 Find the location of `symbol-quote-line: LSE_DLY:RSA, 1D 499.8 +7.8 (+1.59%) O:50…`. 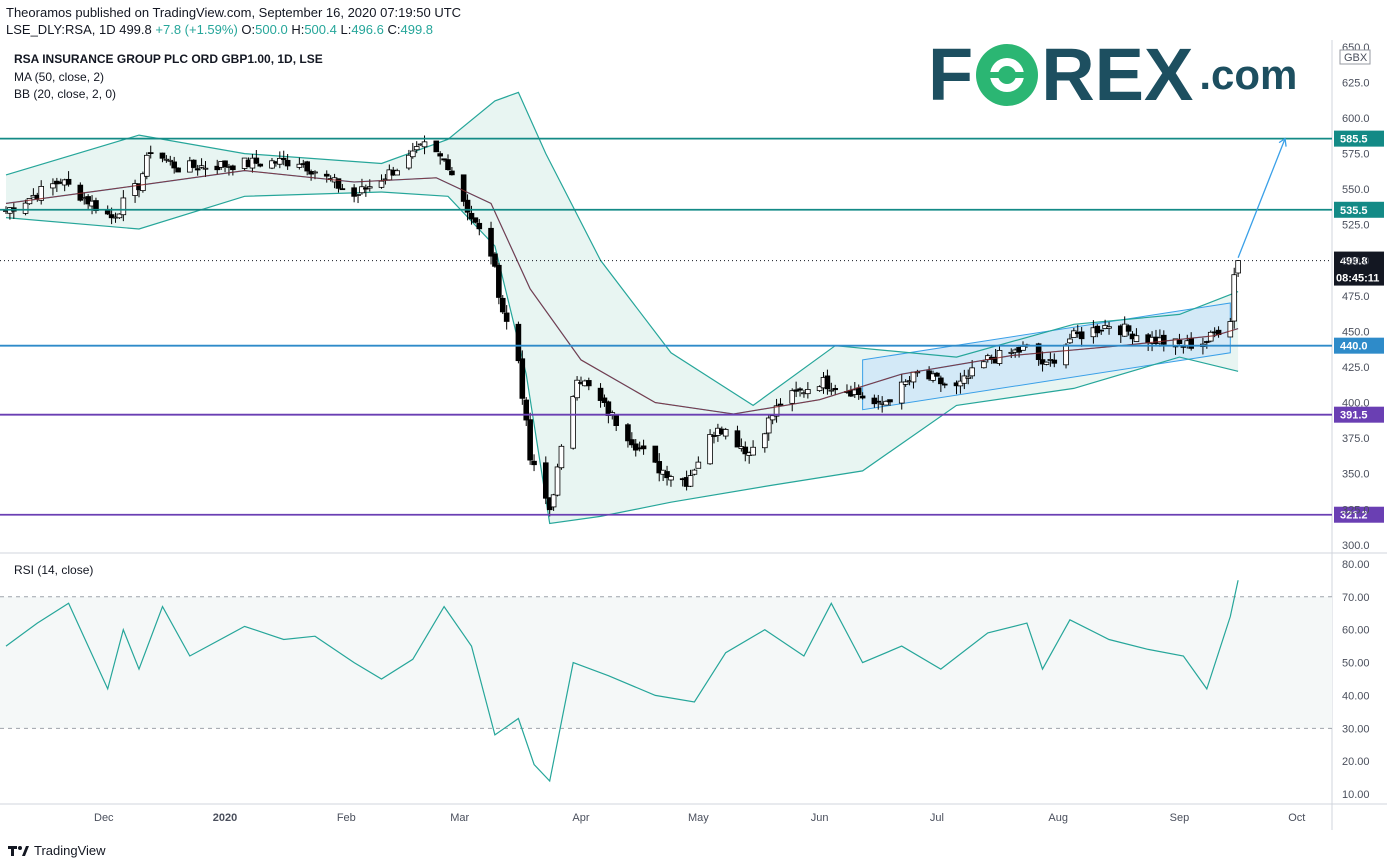

symbol-quote-line: LSE_DLY:RSA, 1D 499.8 +7.8 (+1.59%) O:50… is located at coordinates (219, 29).